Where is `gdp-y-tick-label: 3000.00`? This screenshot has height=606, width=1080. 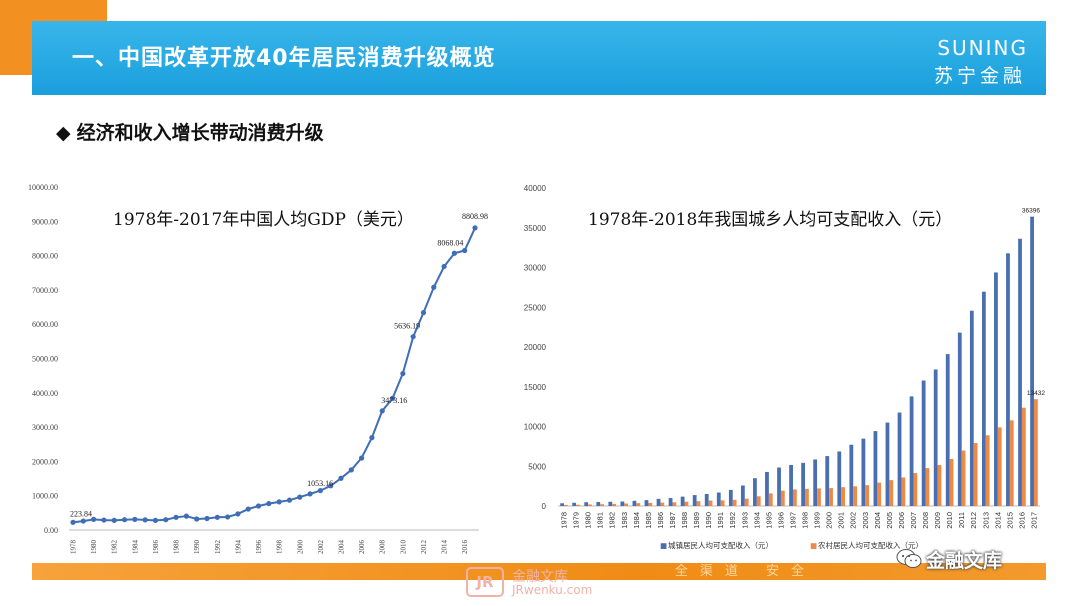 gdp-y-tick-label: 3000.00 is located at coordinates (45, 427).